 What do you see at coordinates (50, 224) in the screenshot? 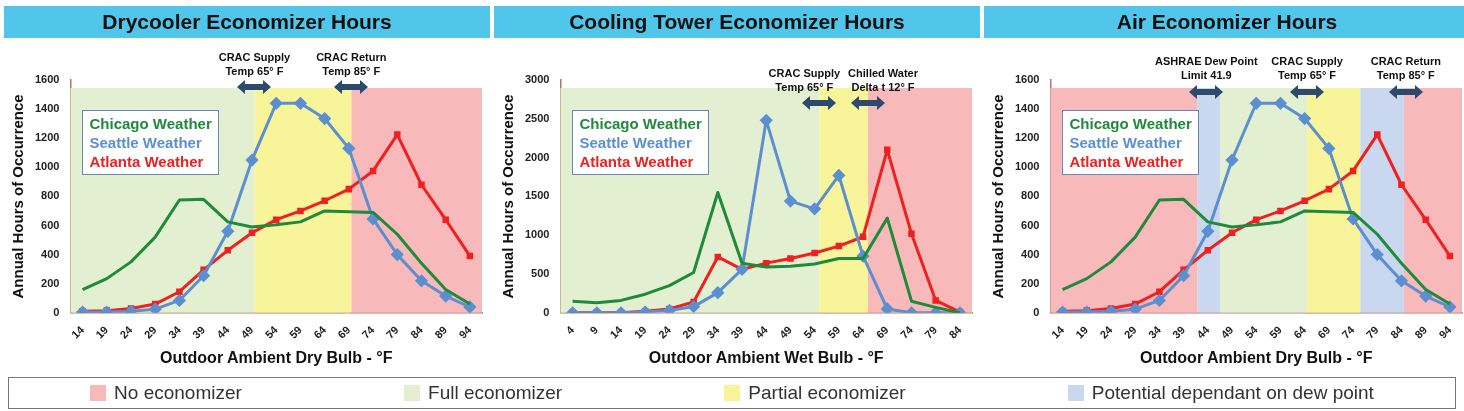
I see `y-tick-label: 600` at bounding box center [50, 224].